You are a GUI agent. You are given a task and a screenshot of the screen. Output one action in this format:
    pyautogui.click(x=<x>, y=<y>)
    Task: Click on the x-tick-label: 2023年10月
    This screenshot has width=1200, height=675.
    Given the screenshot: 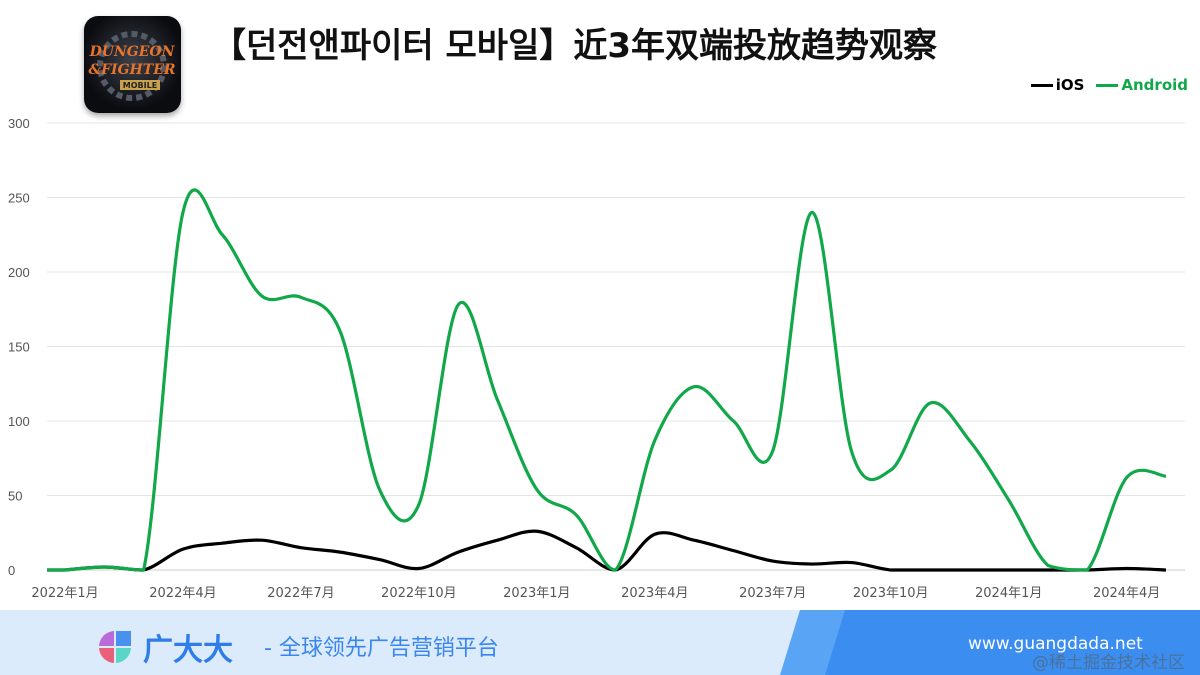 What is the action you would take?
    pyautogui.click(x=891, y=593)
    